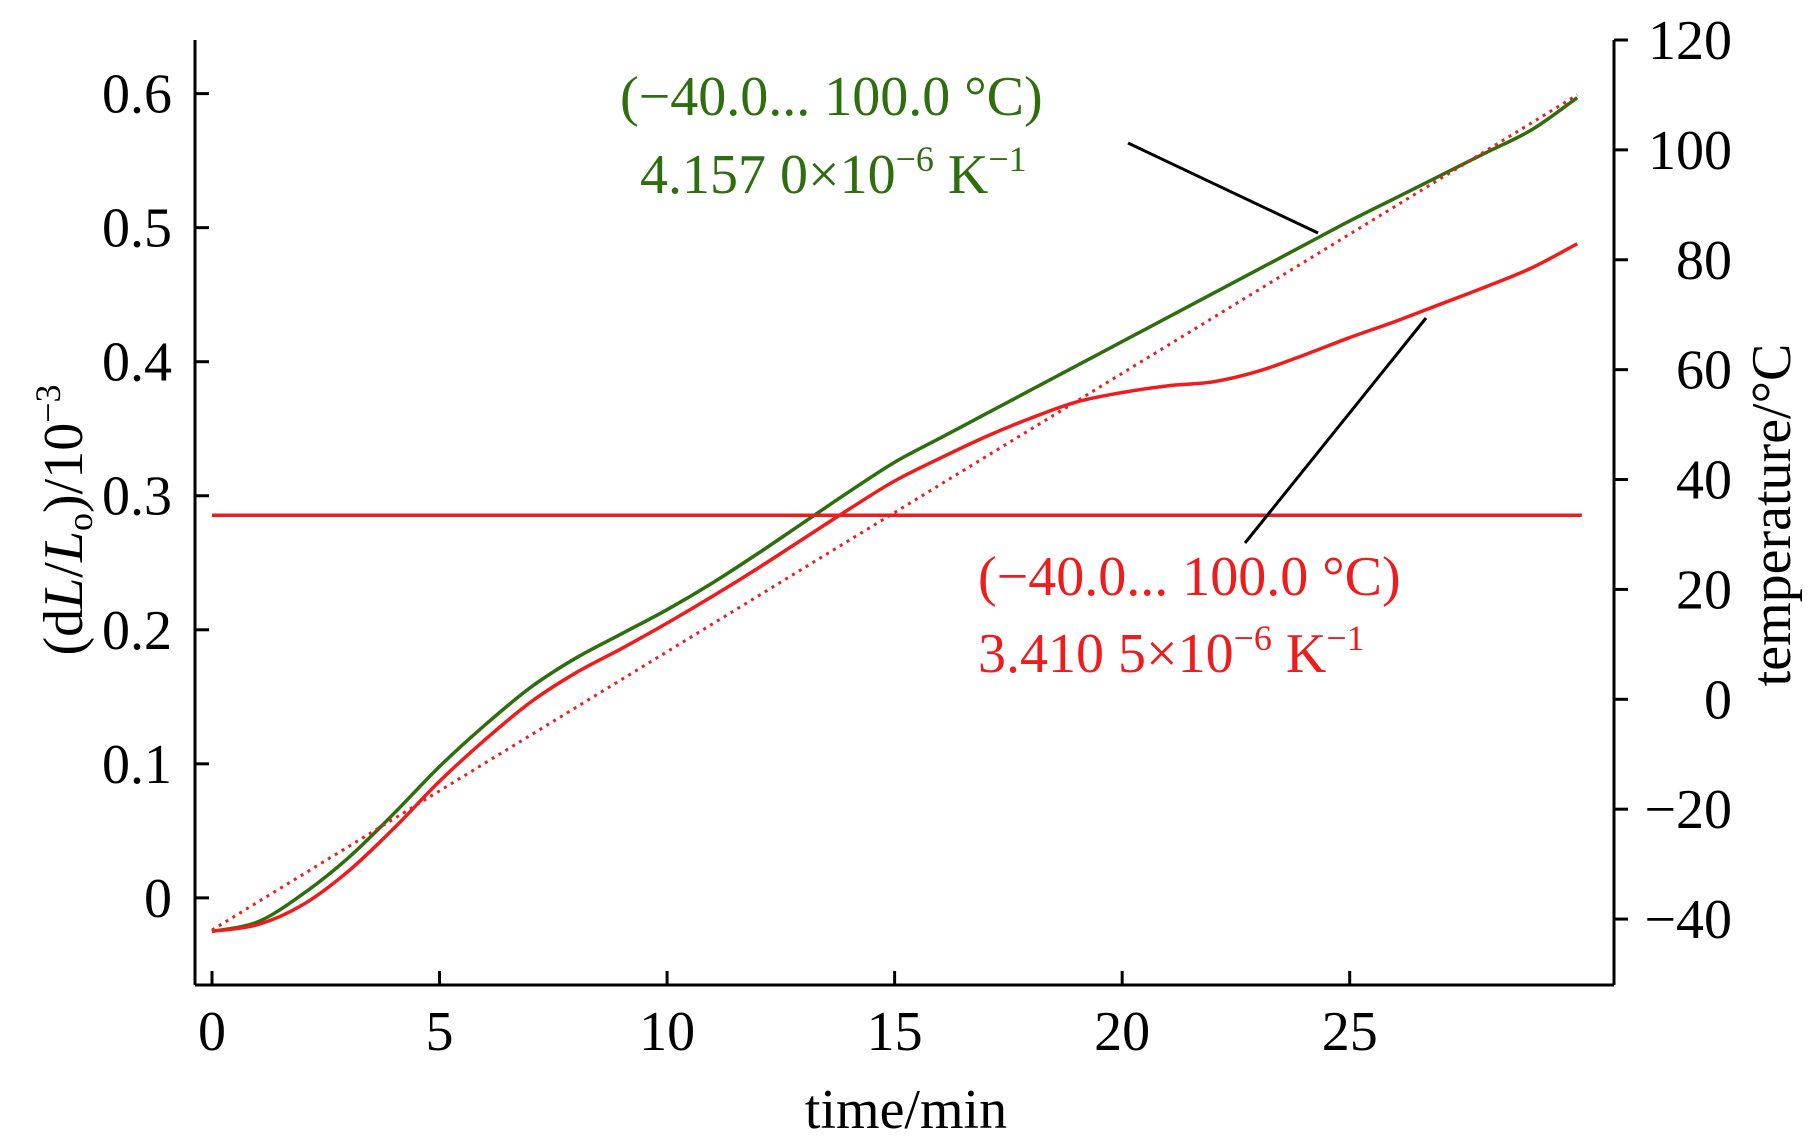 This screenshot has height=1140, width=1819. I want to click on y-left-tick-label-0: 0, so click(158, 899).